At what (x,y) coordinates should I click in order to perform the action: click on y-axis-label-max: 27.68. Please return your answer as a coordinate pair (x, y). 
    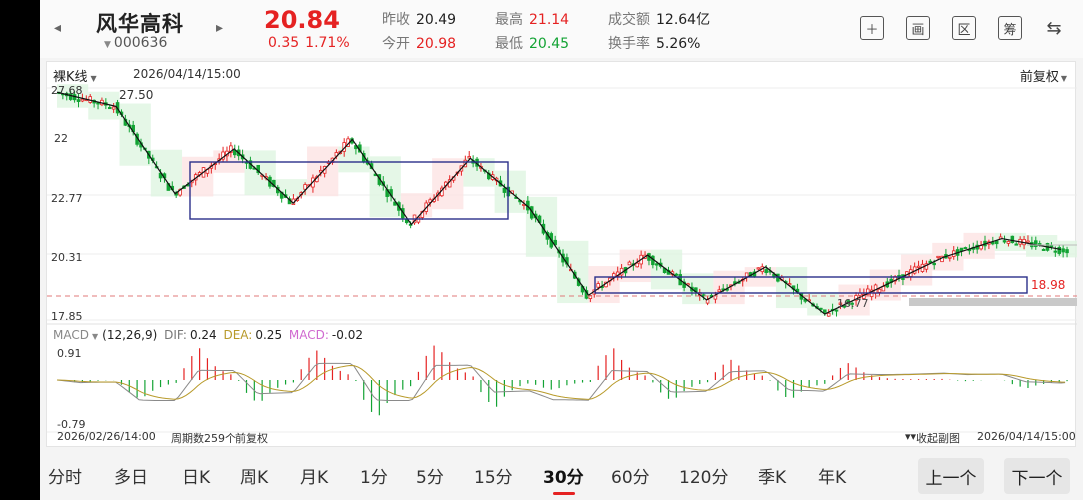
    Looking at the image, I should click on (67, 90).